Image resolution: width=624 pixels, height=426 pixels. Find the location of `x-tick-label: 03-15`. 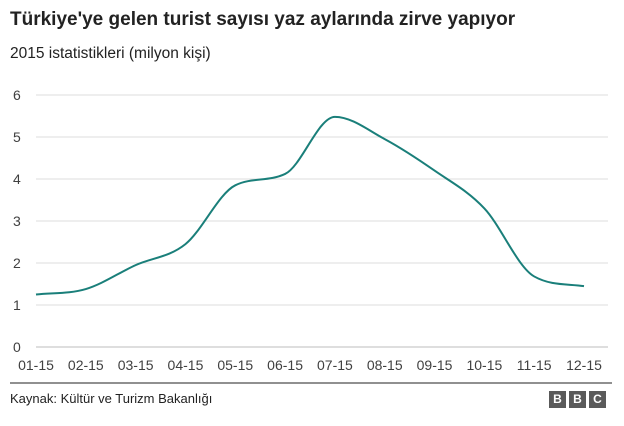

x-tick-label: 03-15 is located at coordinates (136, 365).